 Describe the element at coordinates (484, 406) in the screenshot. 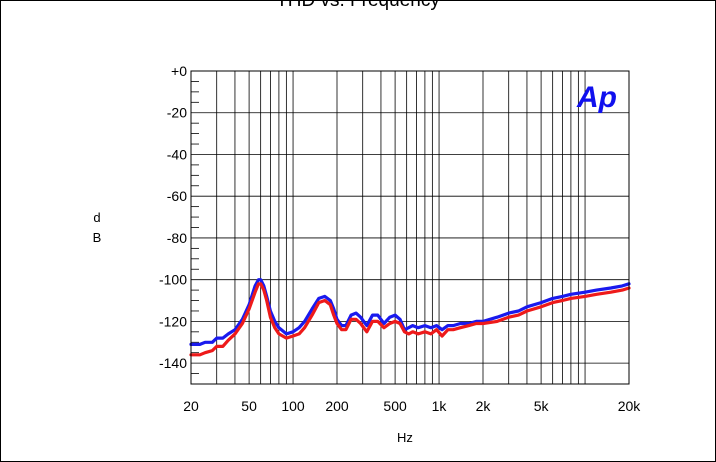

I see `x-tick-label: 2k` at that location.